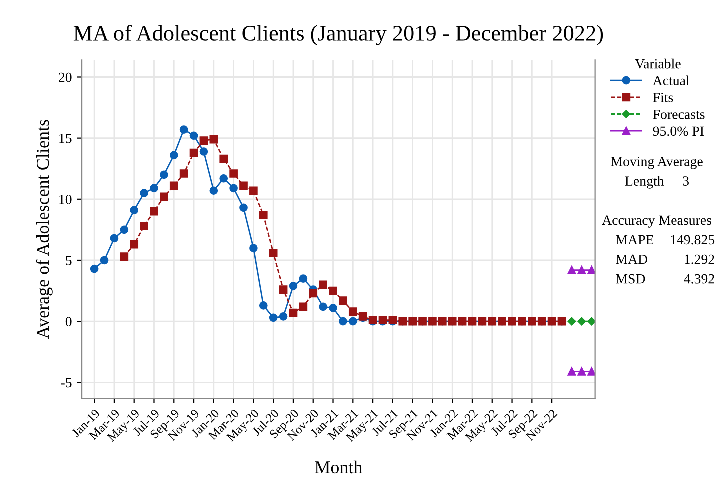 This screenshot has width=726, height=489. Describe the element at coordinates (65, 77) in the screenshot. I see `y-tick-label: 20` at that location.